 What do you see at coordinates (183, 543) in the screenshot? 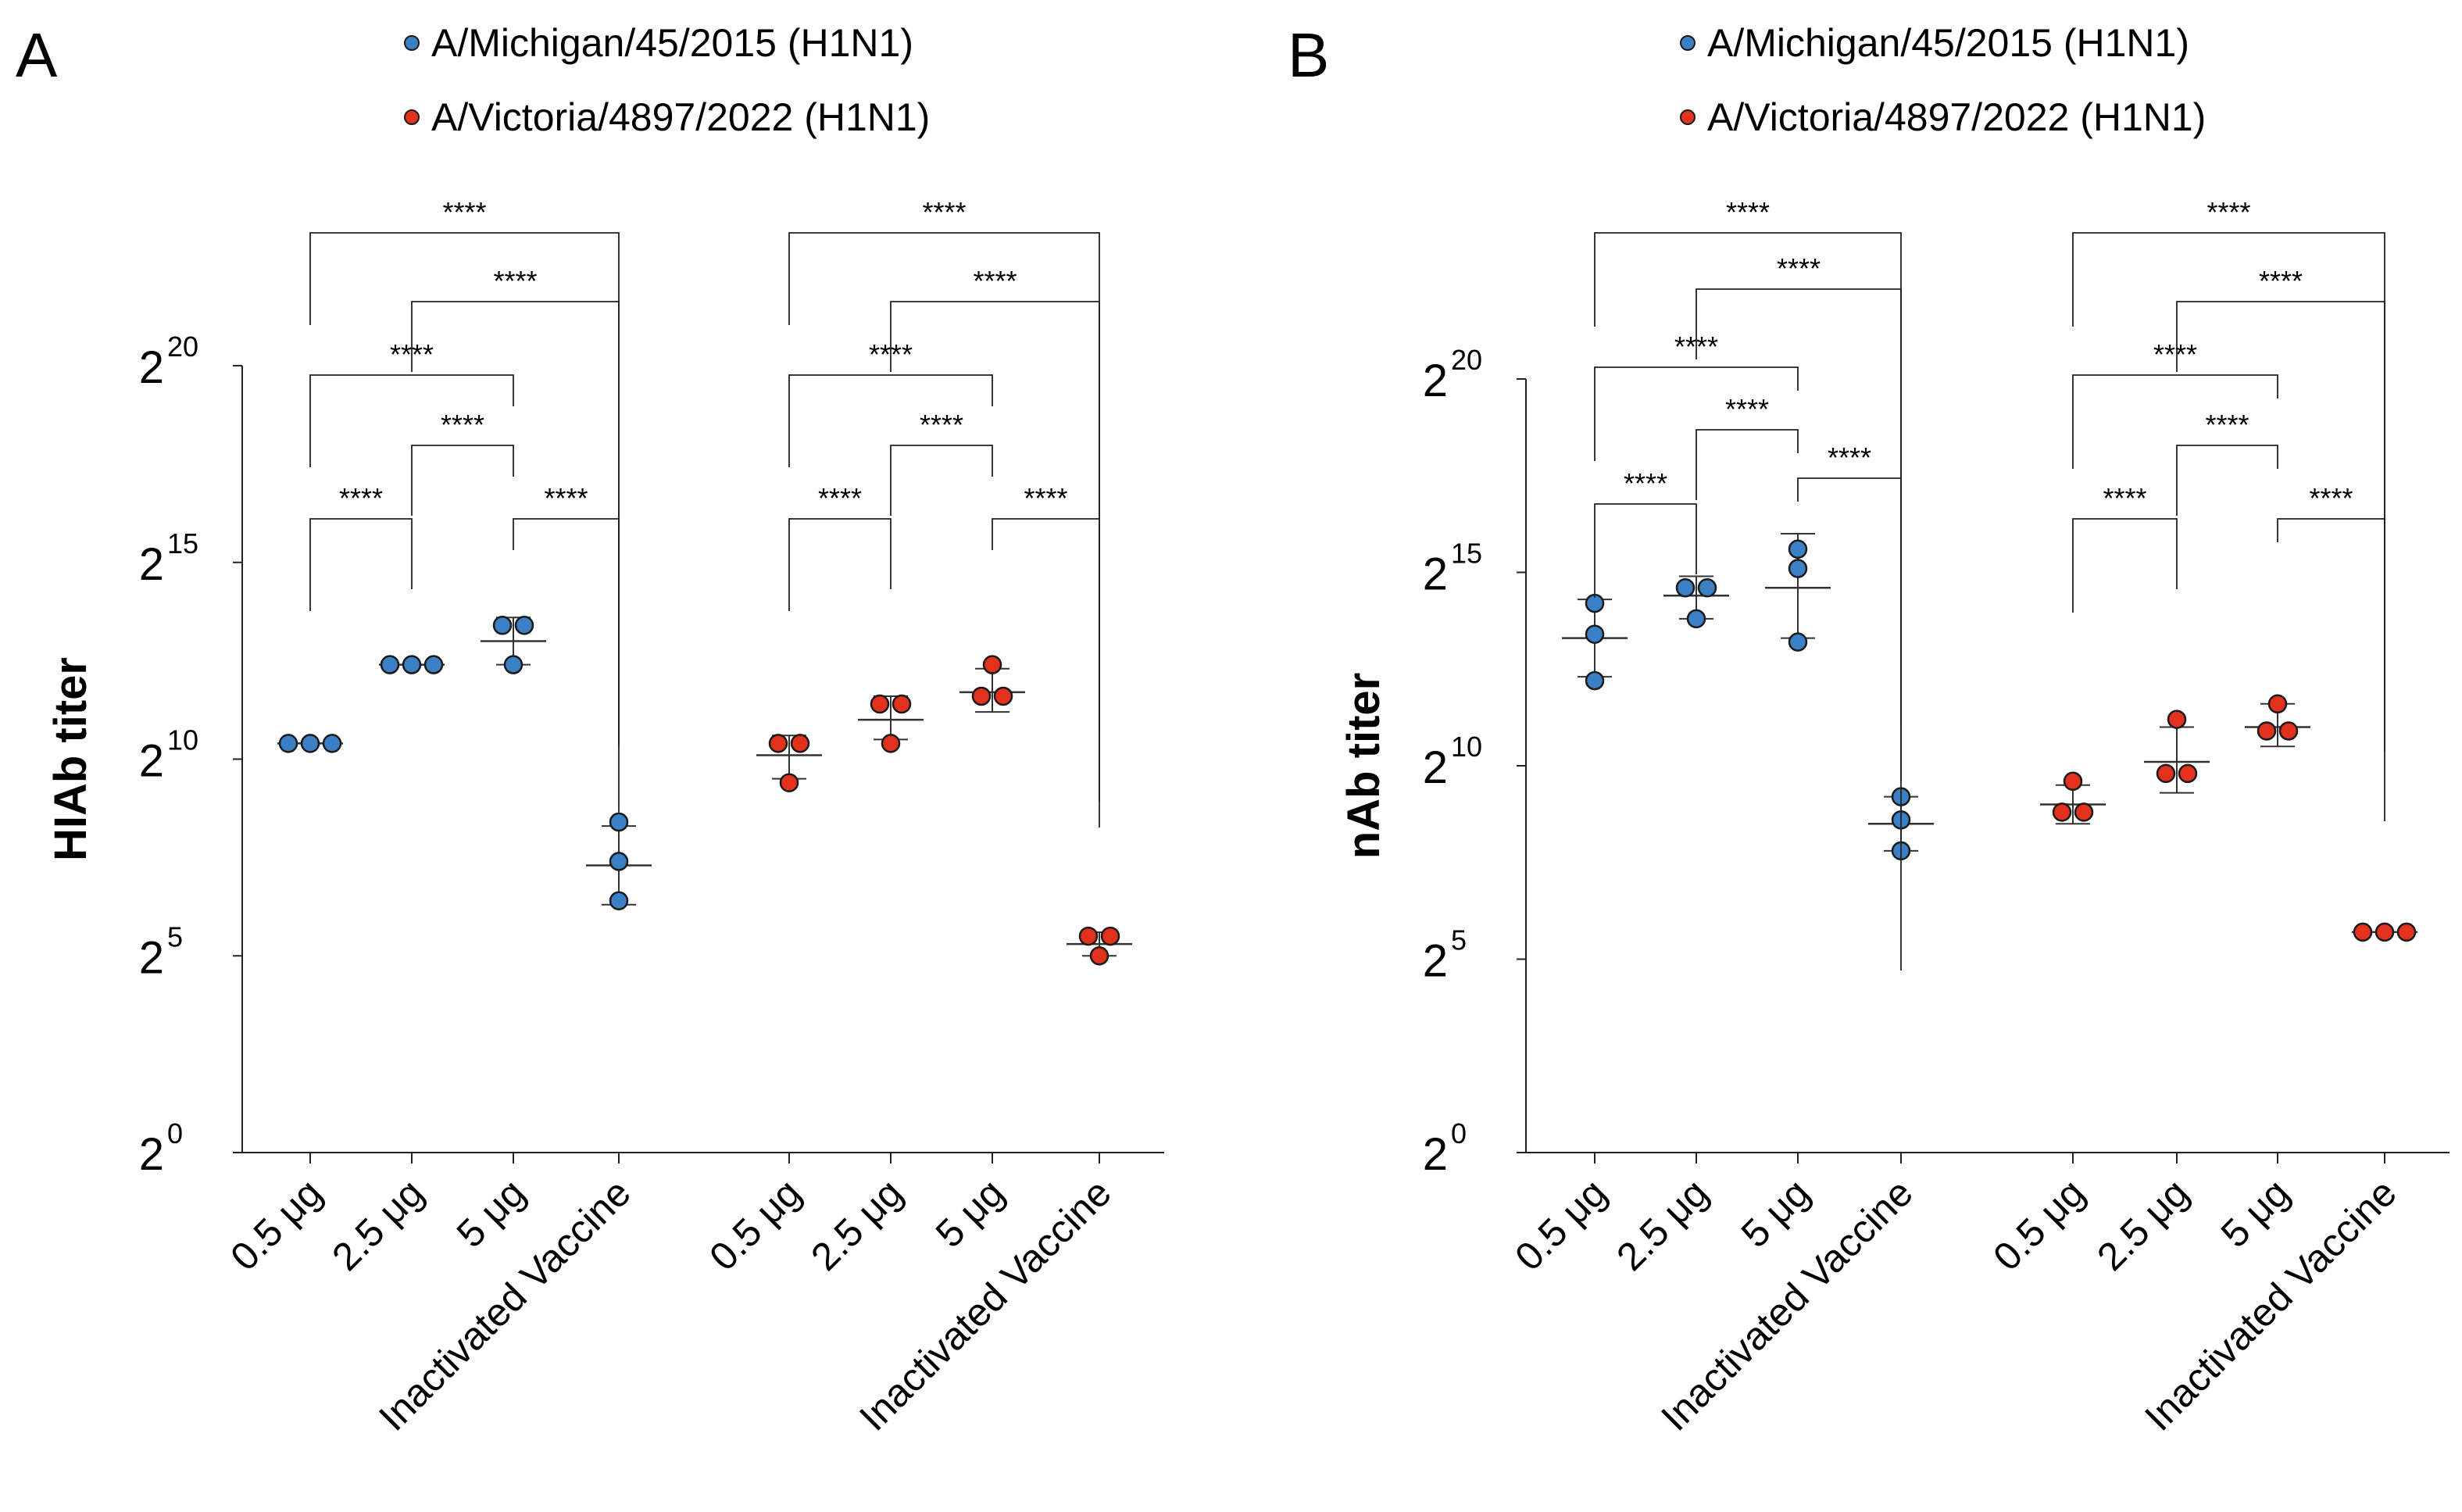
I see `y-tick-exponent: 15` at bounding box center [183, 543].